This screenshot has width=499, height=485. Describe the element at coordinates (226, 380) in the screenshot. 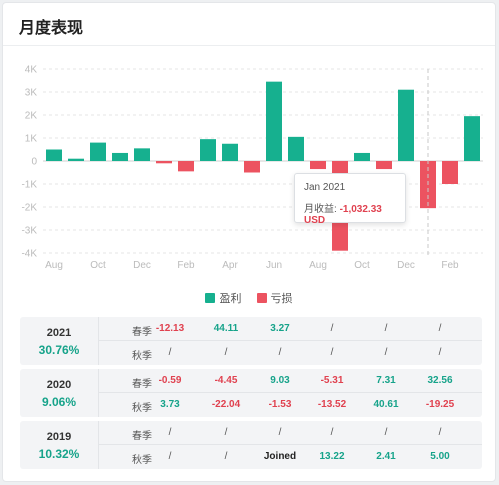

I see `month-return-cell: -4.45` at that location.